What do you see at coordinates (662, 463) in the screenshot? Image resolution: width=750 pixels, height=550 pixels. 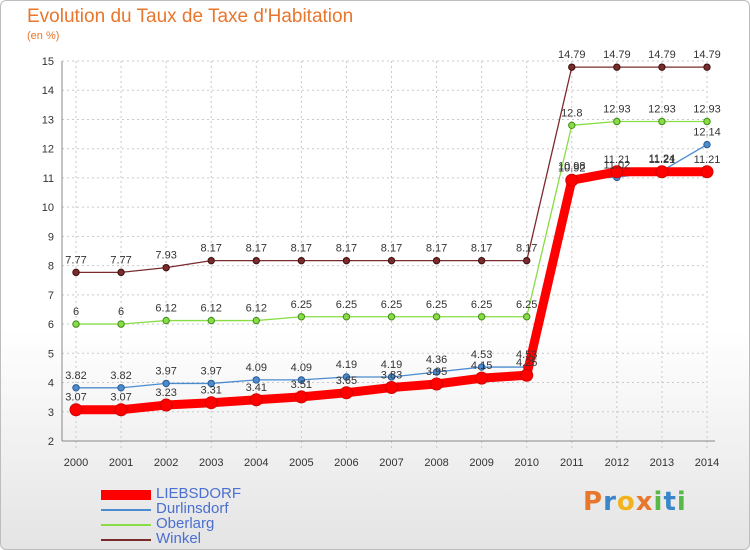 I see `x-tick-label-2013: 2013` at bounding box center [662, 463].